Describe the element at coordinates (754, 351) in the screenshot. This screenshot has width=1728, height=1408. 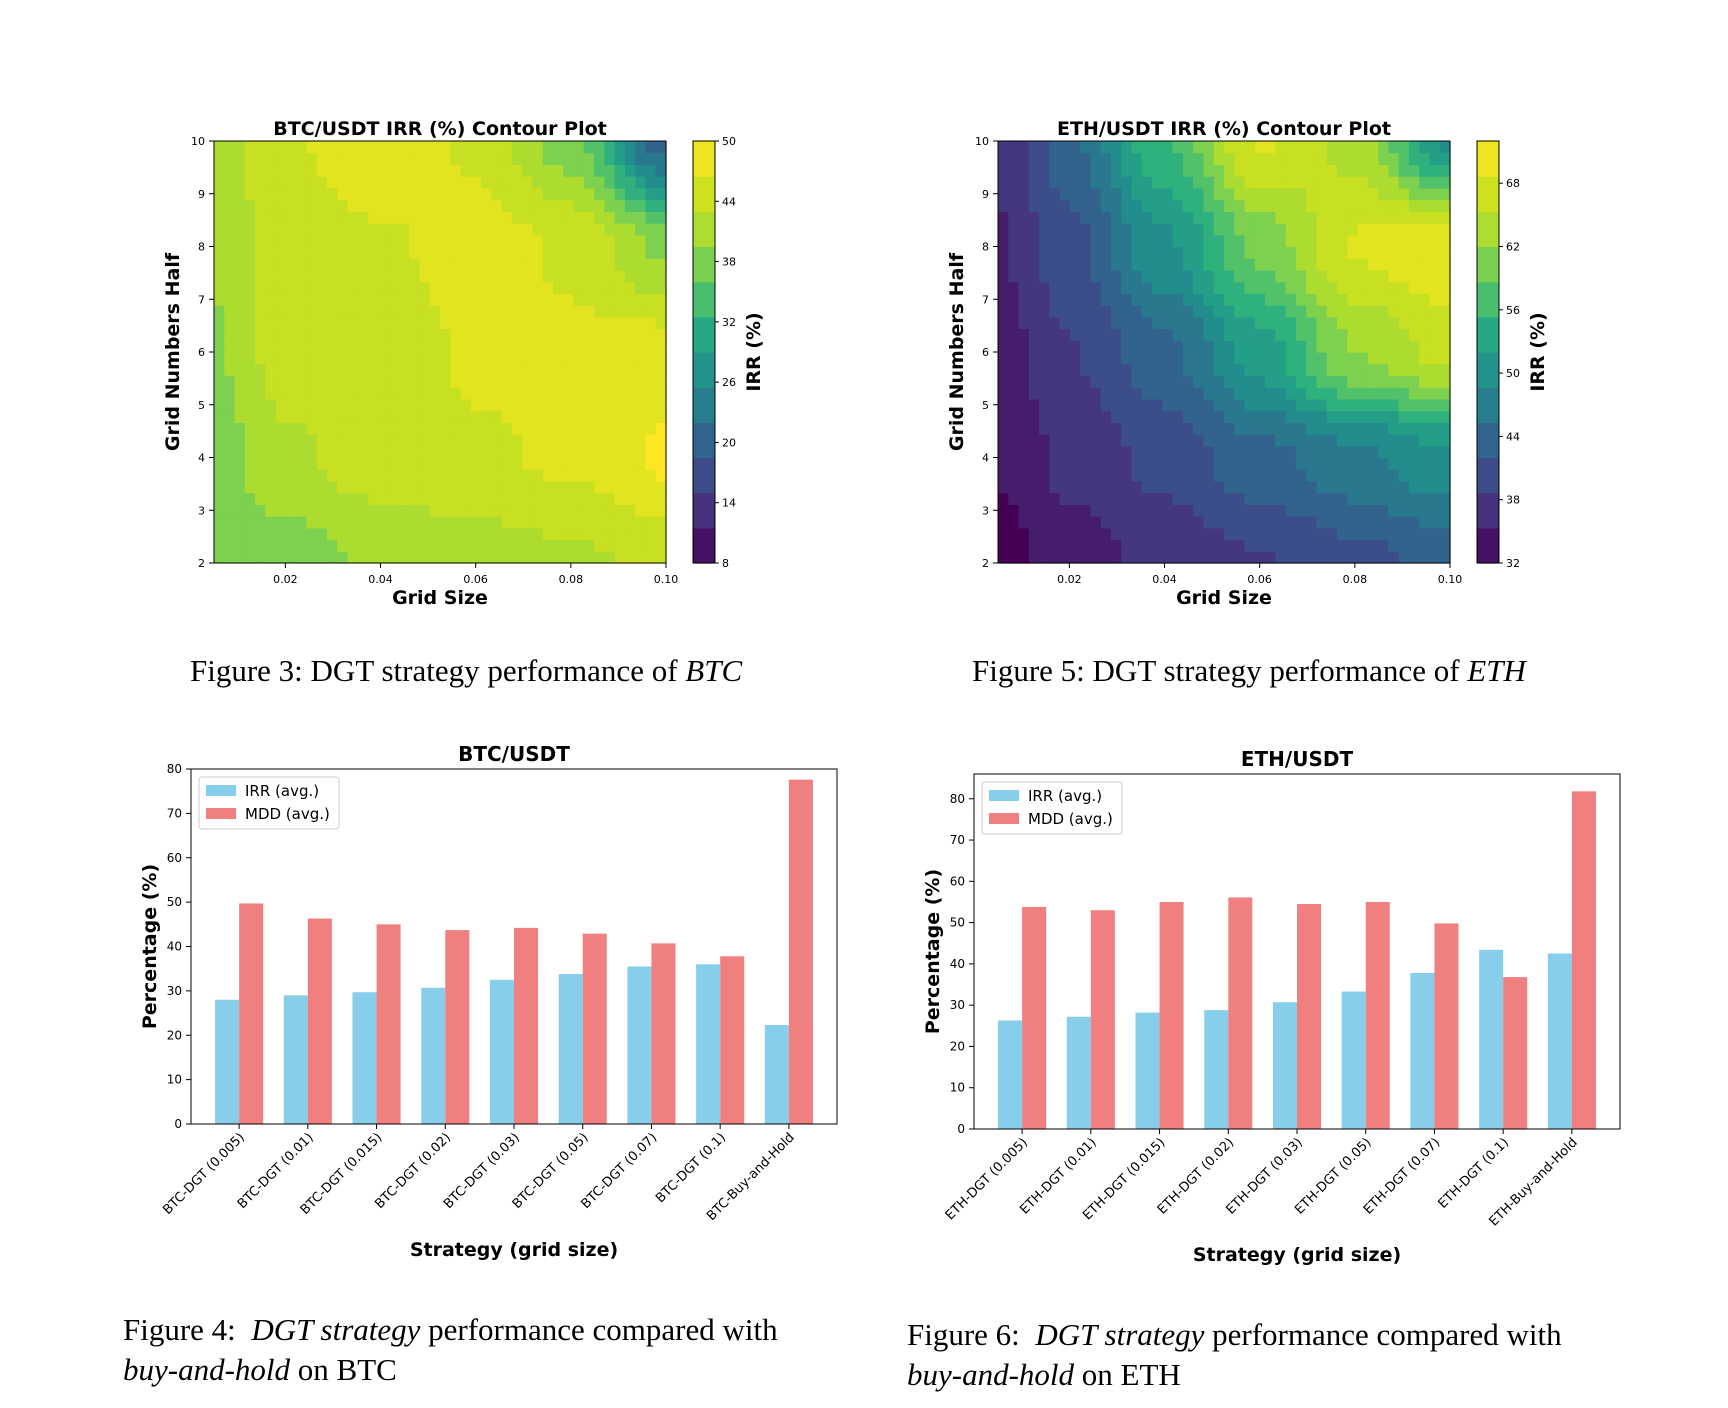
I see `colorbar-label: IRR (%)` at that location.